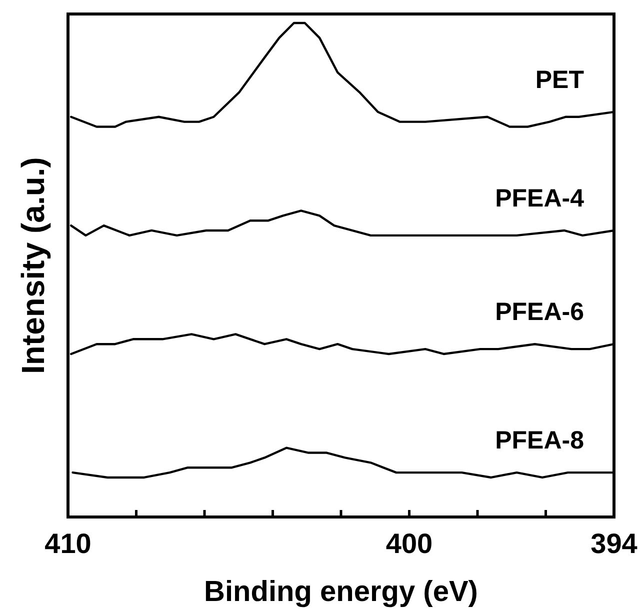 The image size is (642, 612). What do you see at coordinates (68, 543) in the screenshot?
I see `x-tick-label: 410` at bounding box center [68, 543].